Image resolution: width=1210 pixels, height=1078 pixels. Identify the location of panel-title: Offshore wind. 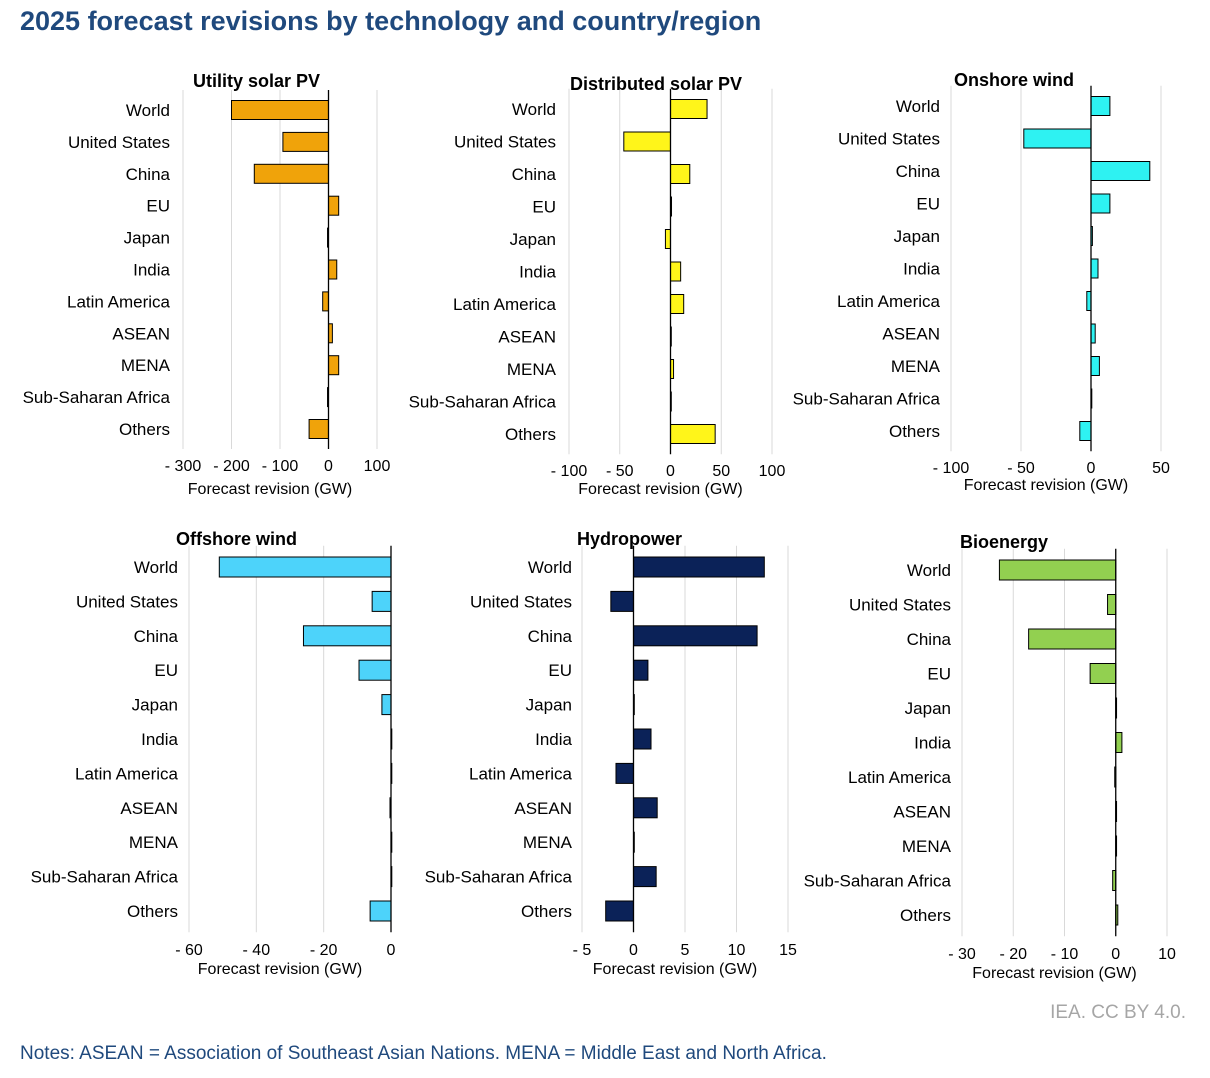
(236, 539).